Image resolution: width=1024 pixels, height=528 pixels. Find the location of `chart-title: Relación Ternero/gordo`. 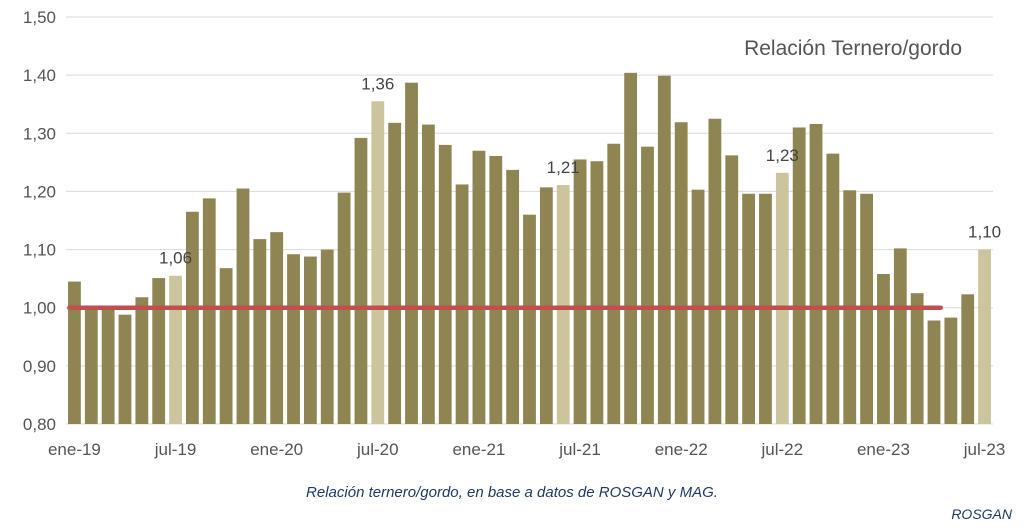

chart-title: Relación Ternero/gordo is located at coordinates (853, 48).